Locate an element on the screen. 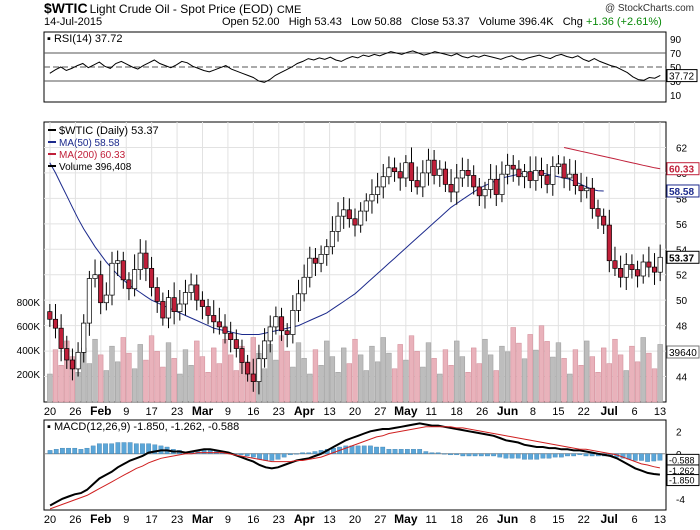  x-tick-label: 13 is located at coordinates (660, 412).